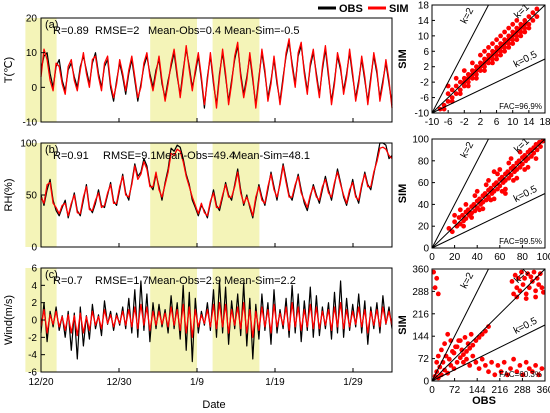 This screenshot has height=413, width=550. I want to click on y-tick-label: 6, so click(34, 269).